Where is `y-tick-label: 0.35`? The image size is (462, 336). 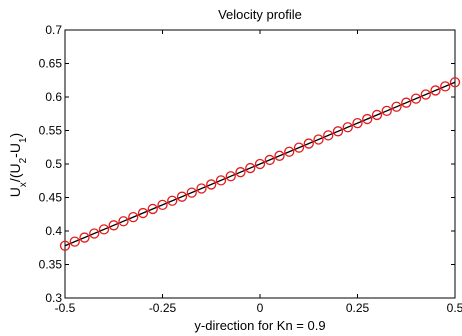 y-tick-label: 0.35 is located at coordinates (51, 265).